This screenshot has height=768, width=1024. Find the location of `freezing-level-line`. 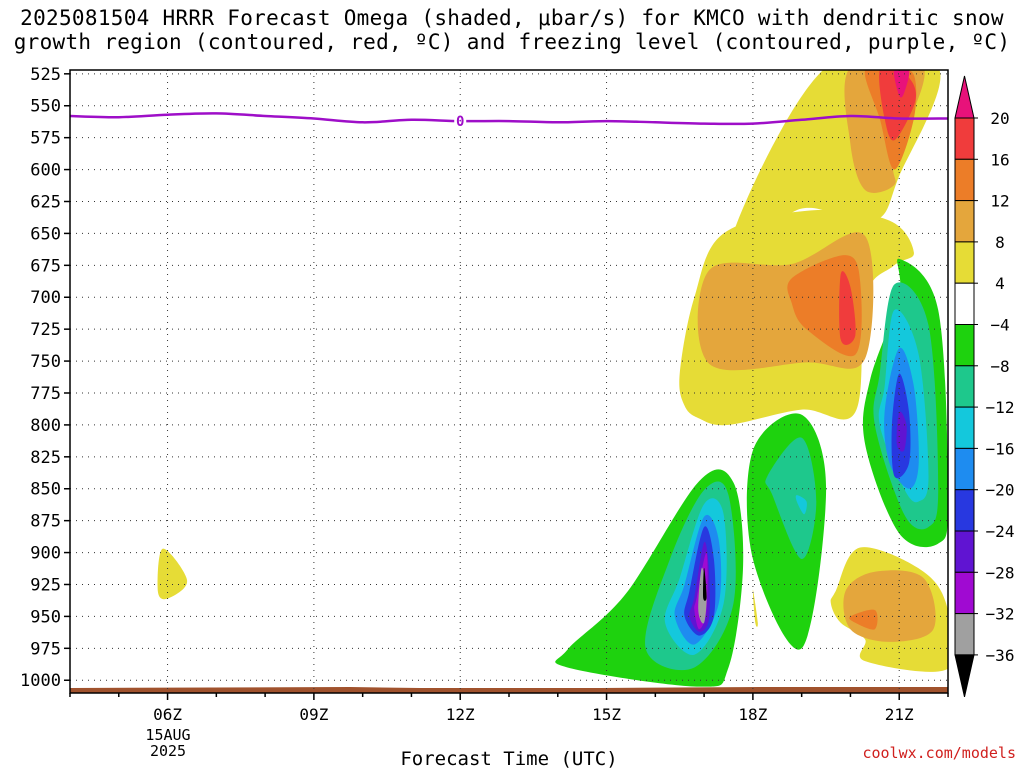

freezing-level-line is located at coordinates (509, 119).